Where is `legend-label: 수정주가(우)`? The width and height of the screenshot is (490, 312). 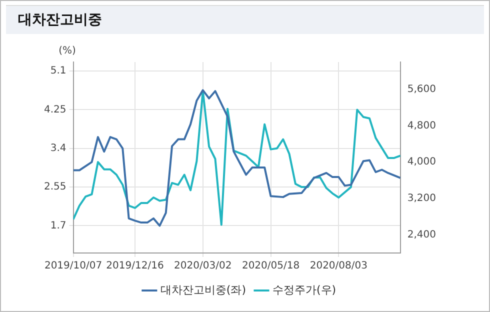
legend-label: 수정주가(우) is located at coordinates (304, 289).